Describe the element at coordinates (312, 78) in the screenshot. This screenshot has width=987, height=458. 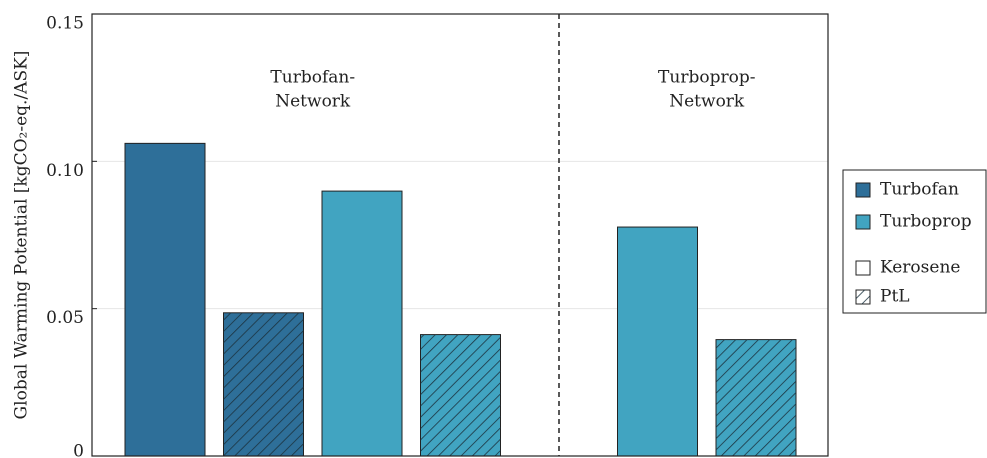
I see `annotation: Turbofan-` at that location.